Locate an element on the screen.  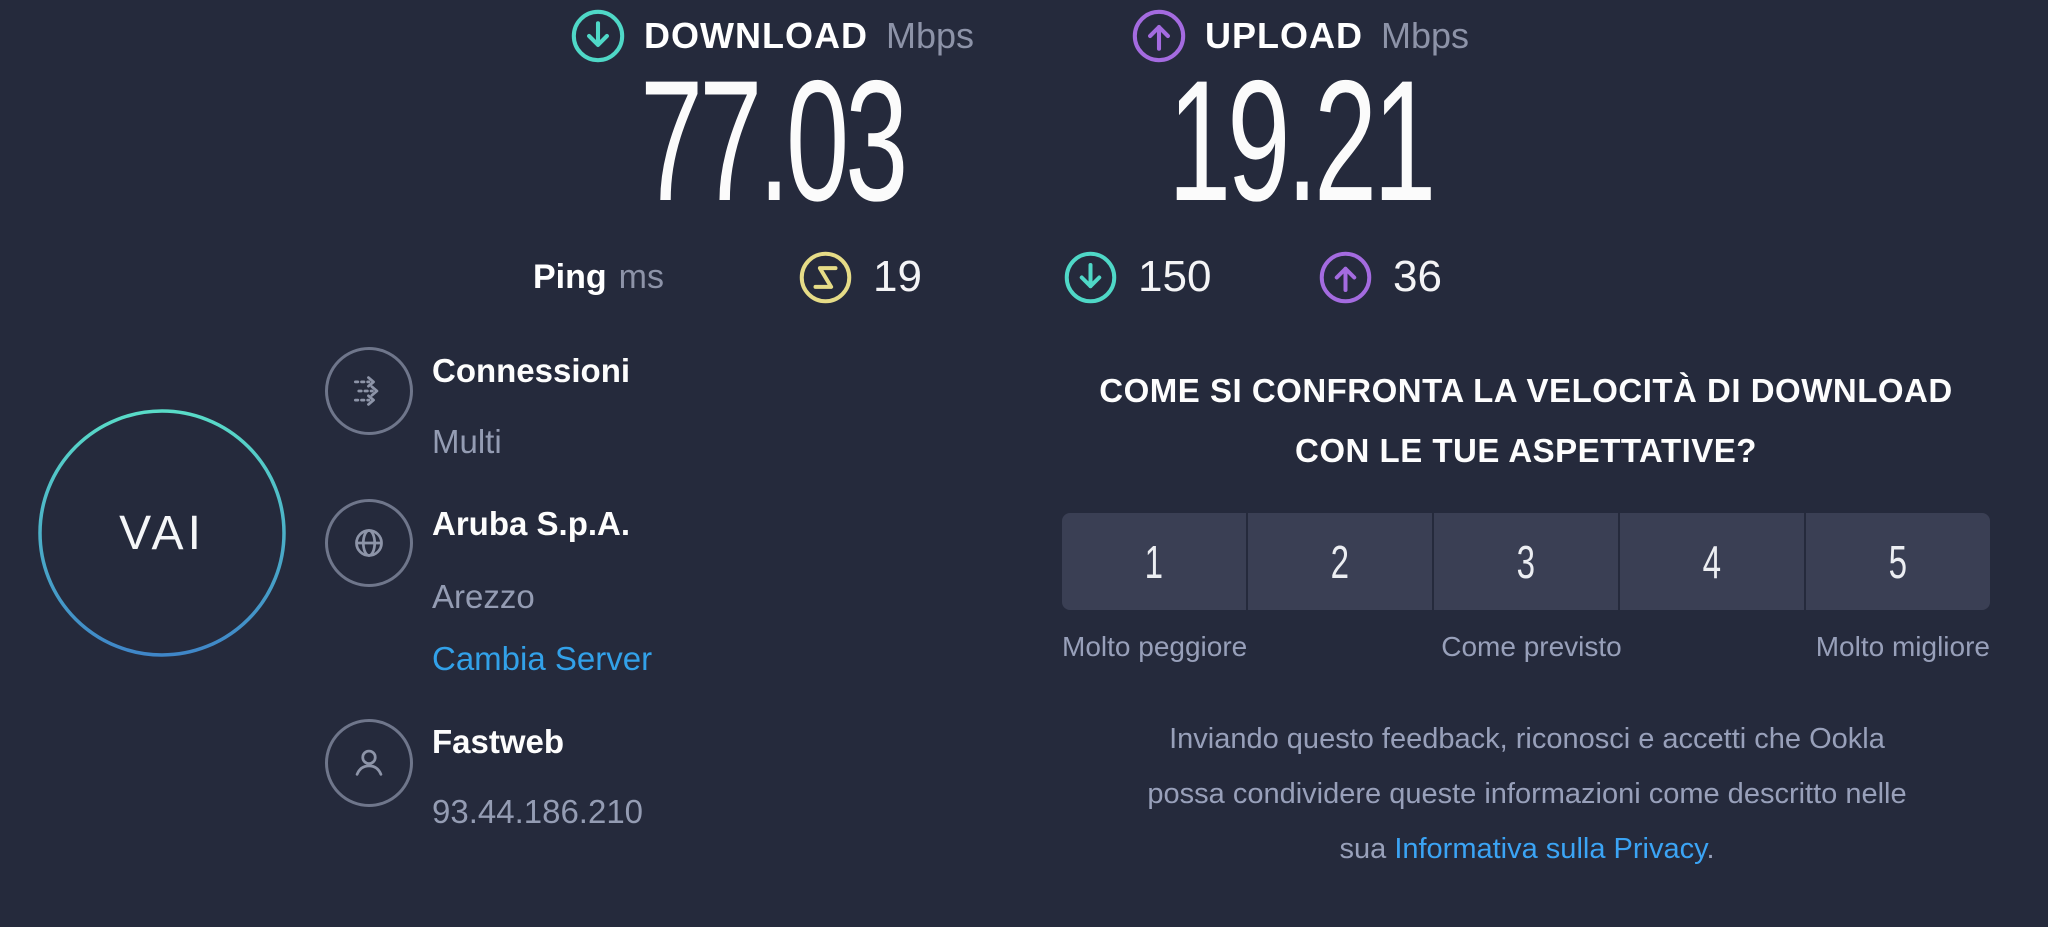
rating-button-2-label: 2 is located at coordinates (1340, 561).